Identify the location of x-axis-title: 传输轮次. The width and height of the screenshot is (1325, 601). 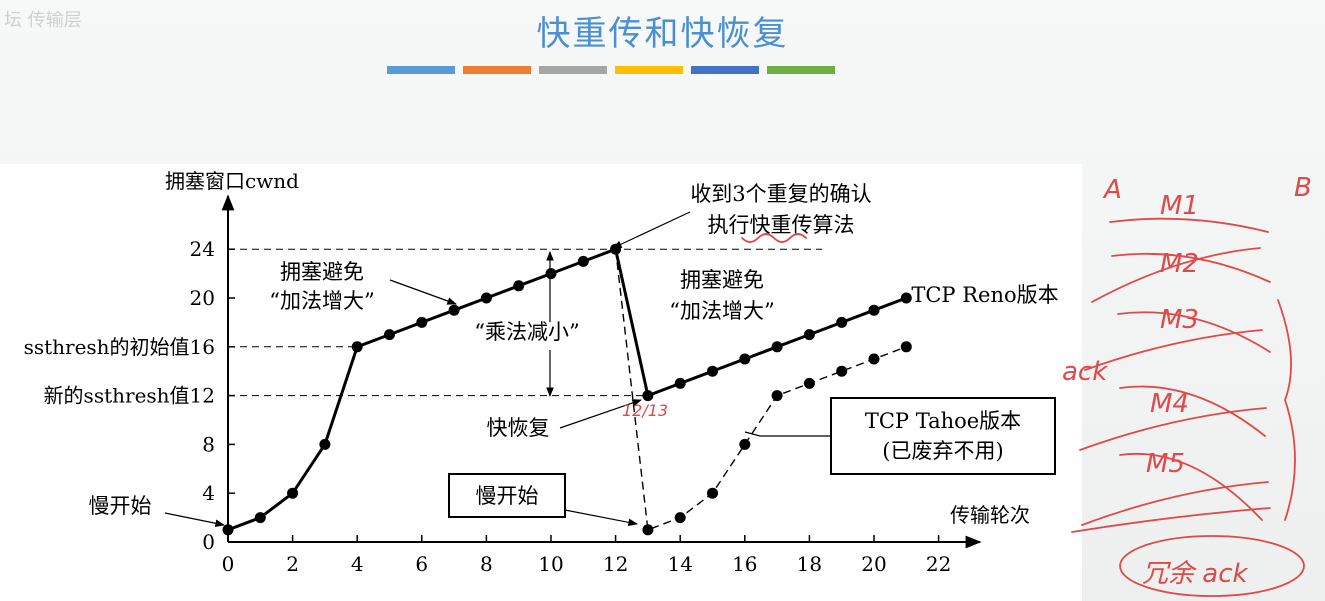
(990, 515).